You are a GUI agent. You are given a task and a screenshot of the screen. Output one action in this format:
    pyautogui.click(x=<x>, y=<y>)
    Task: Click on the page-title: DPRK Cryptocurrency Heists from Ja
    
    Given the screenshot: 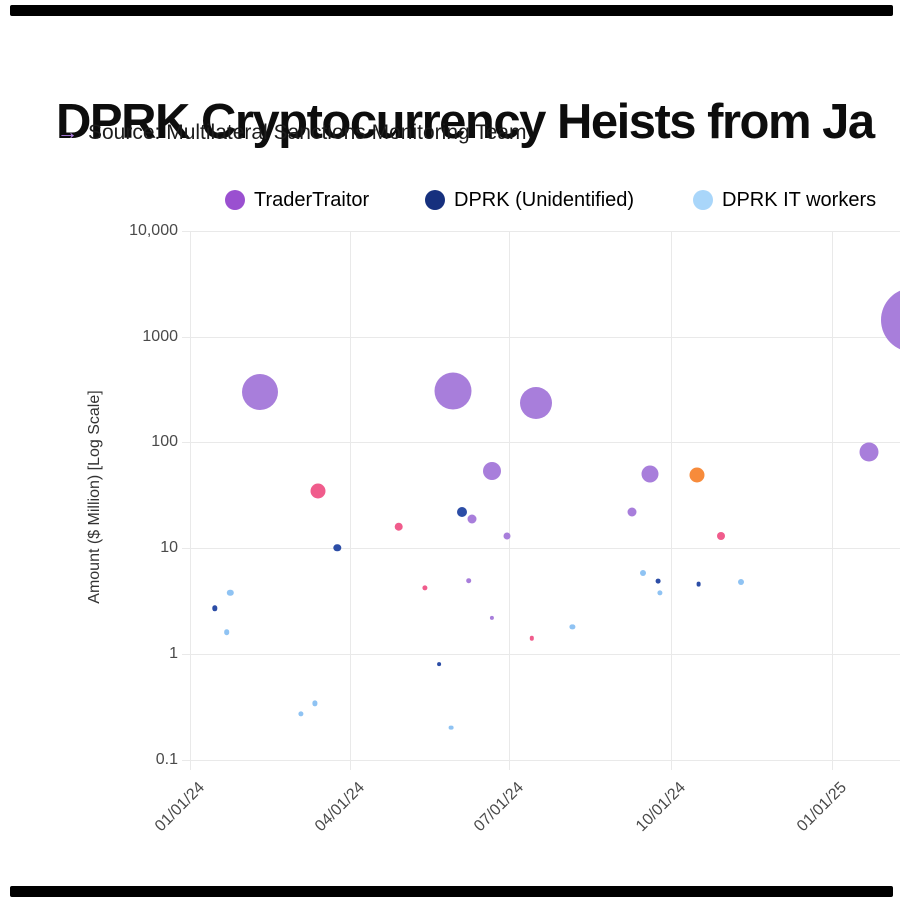 What is the action you would take?
    pyautogui.click(x=465, y=121)
    